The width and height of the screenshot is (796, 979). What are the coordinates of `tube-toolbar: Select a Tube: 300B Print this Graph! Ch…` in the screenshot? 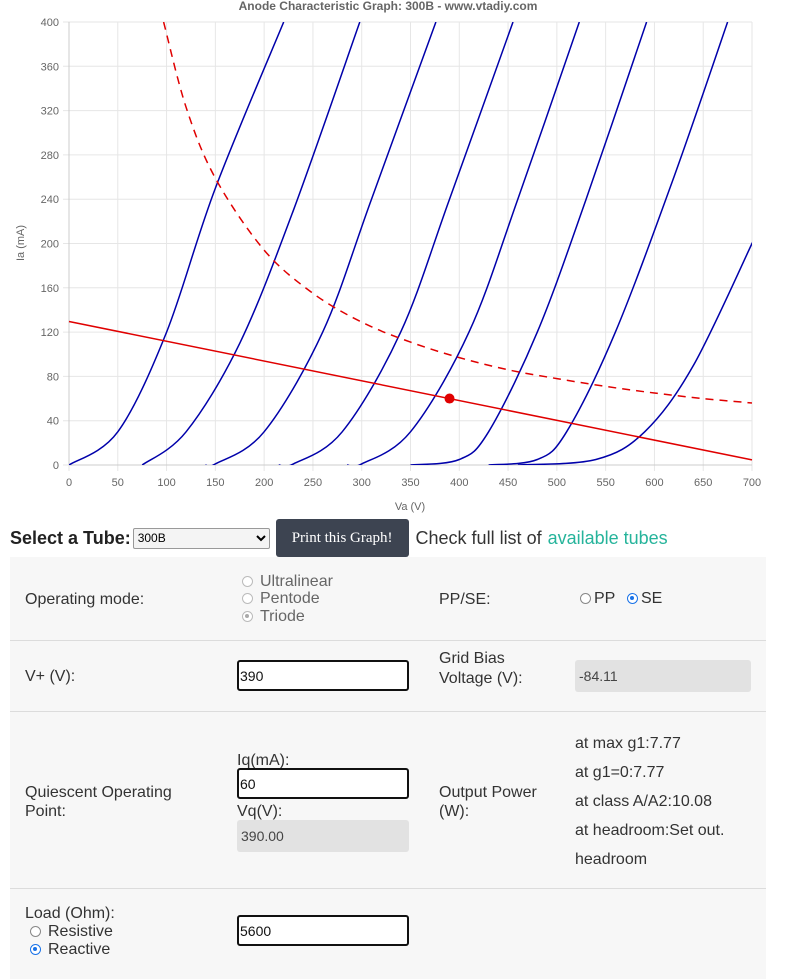 It's located at (400, 538).